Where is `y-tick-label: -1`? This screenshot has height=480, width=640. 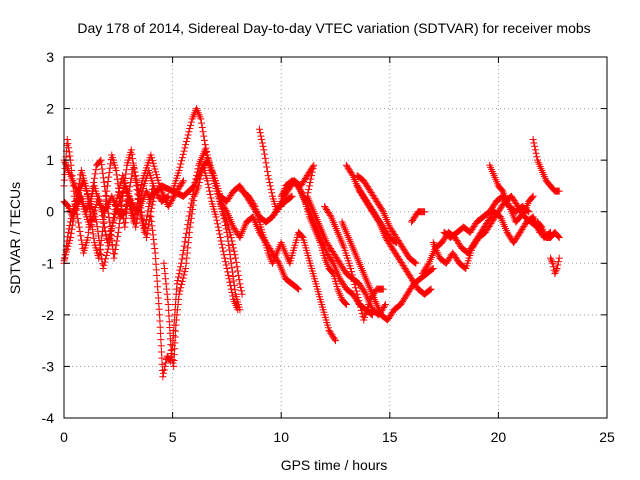 y-tick-label: -1 is located at coordinates (48, 263).